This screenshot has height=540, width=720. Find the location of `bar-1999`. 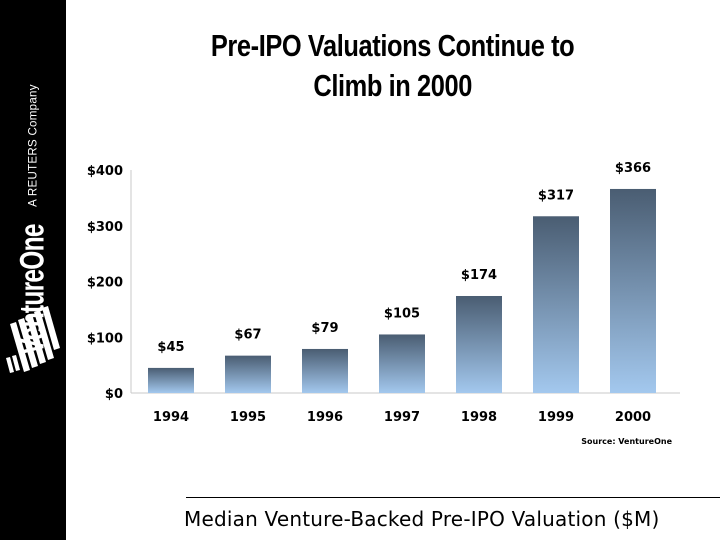

bar-1999 is located at coordinates (556, 304).